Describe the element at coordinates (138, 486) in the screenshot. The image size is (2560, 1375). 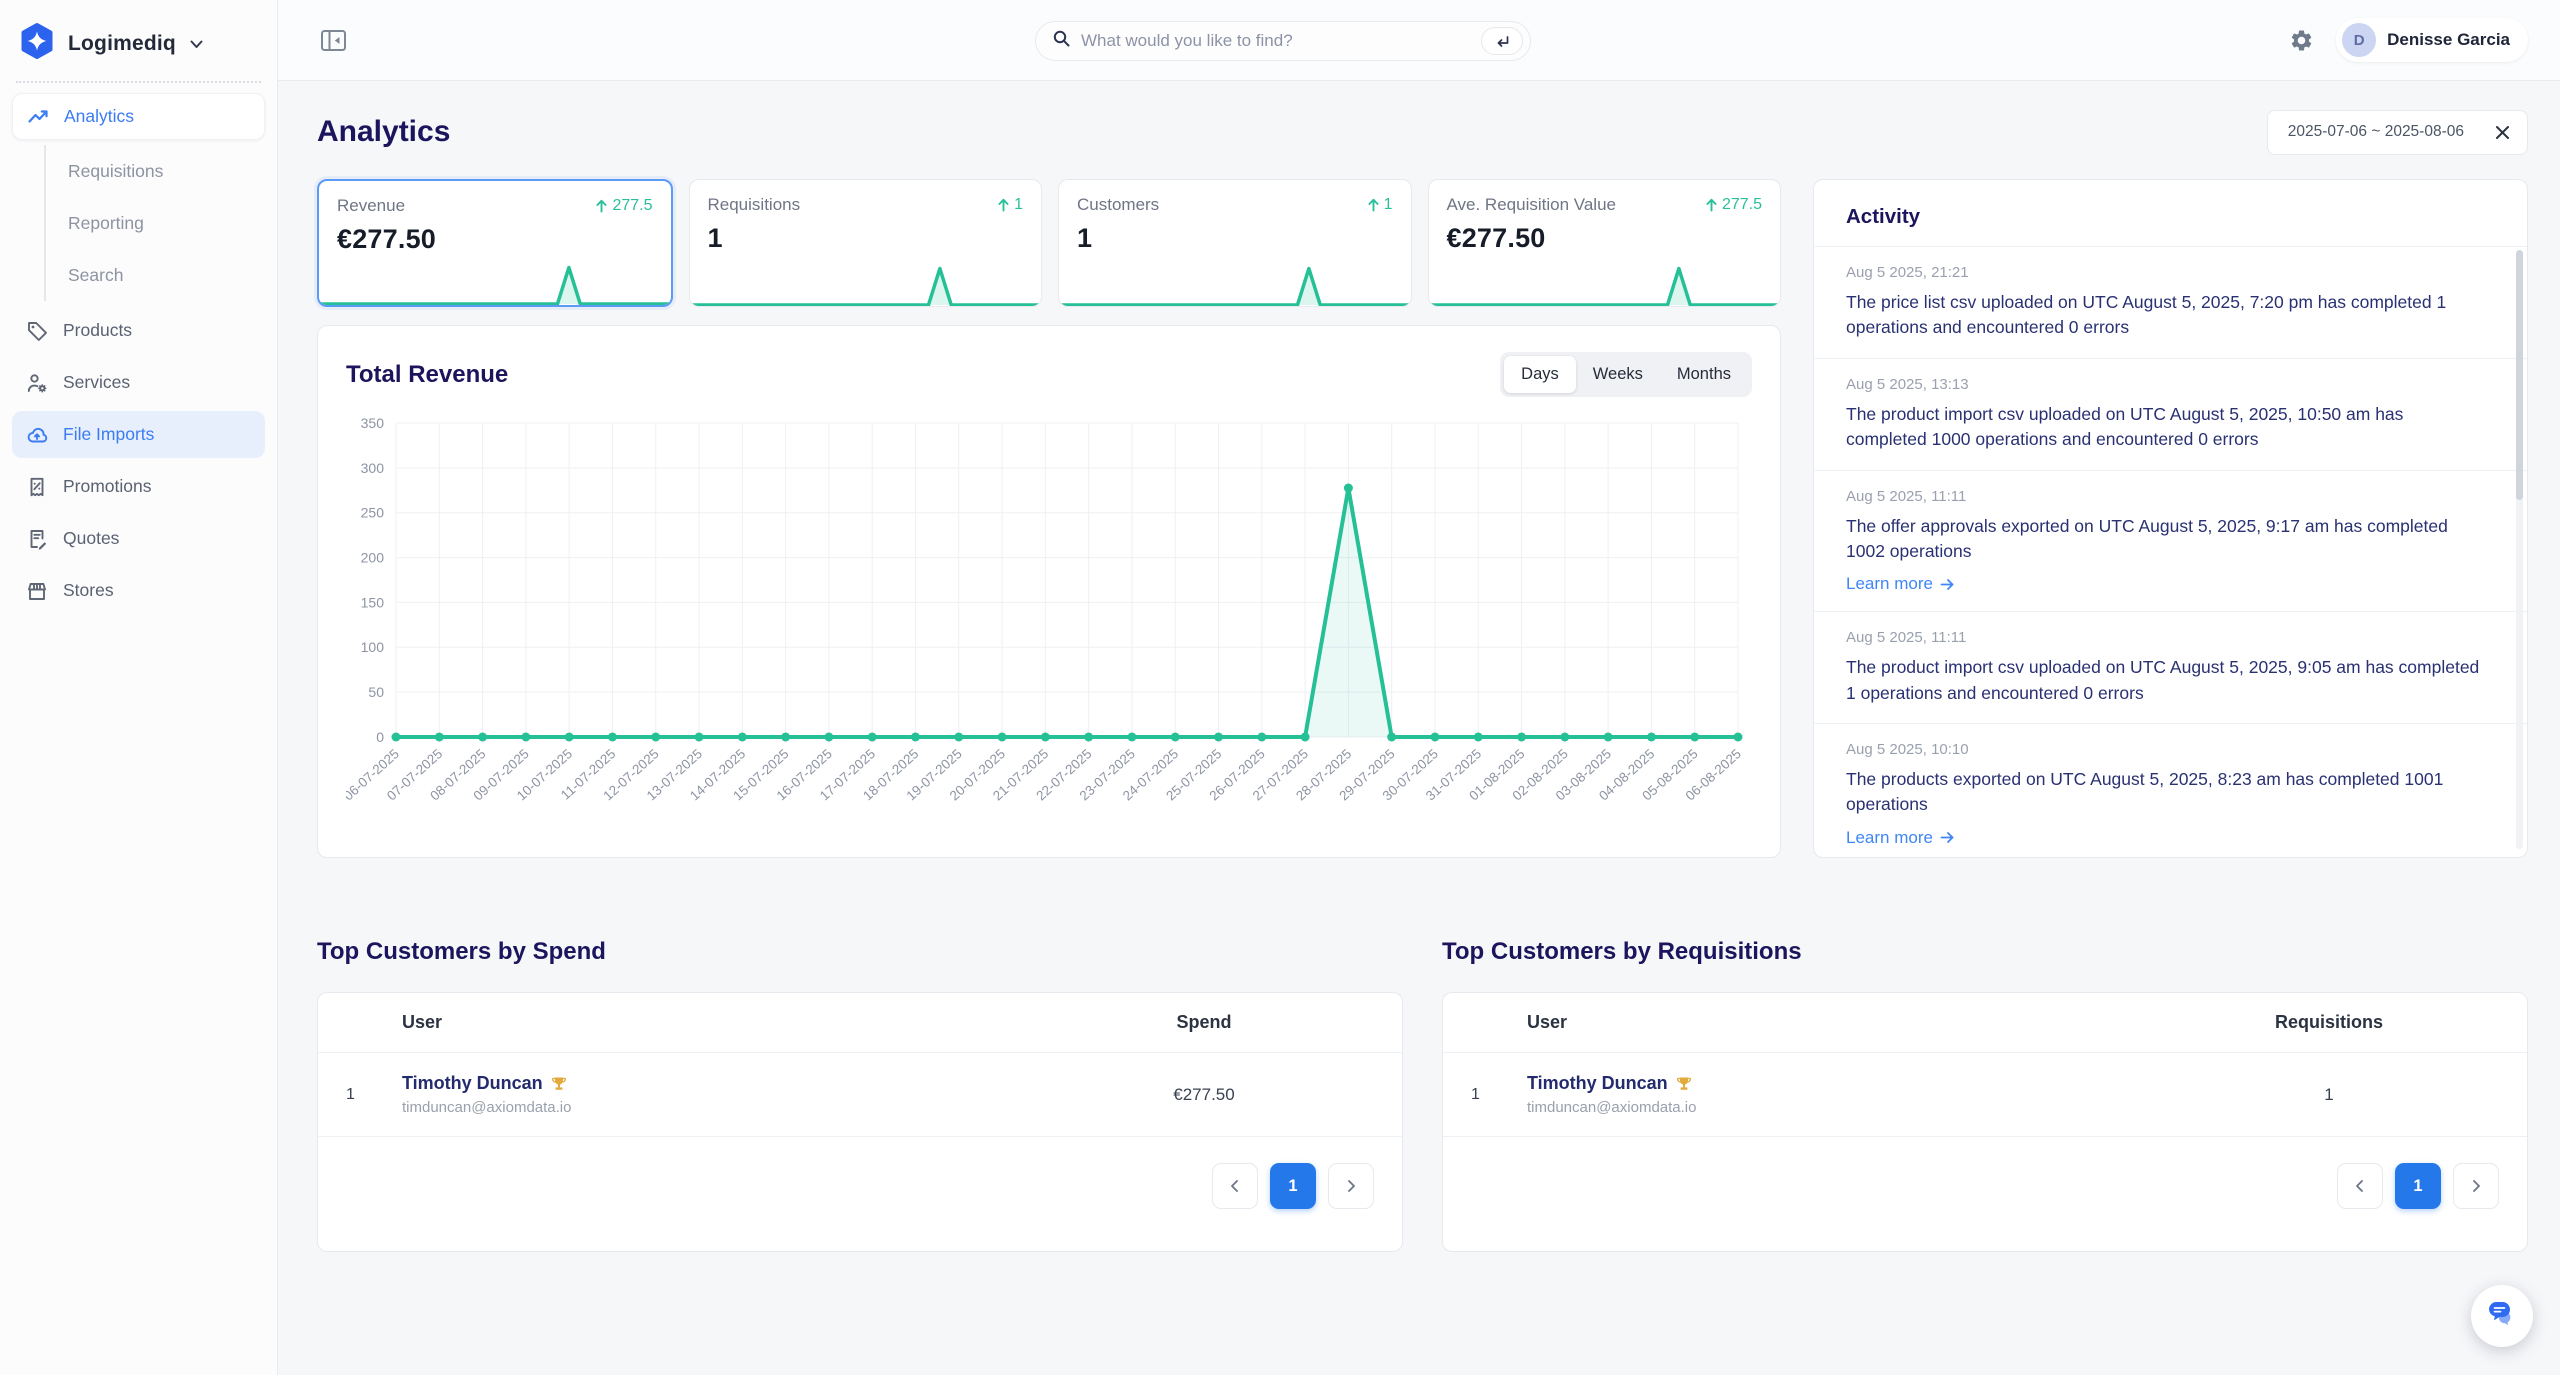
I see `sidebar-item-promotions: Promotions` at that location.